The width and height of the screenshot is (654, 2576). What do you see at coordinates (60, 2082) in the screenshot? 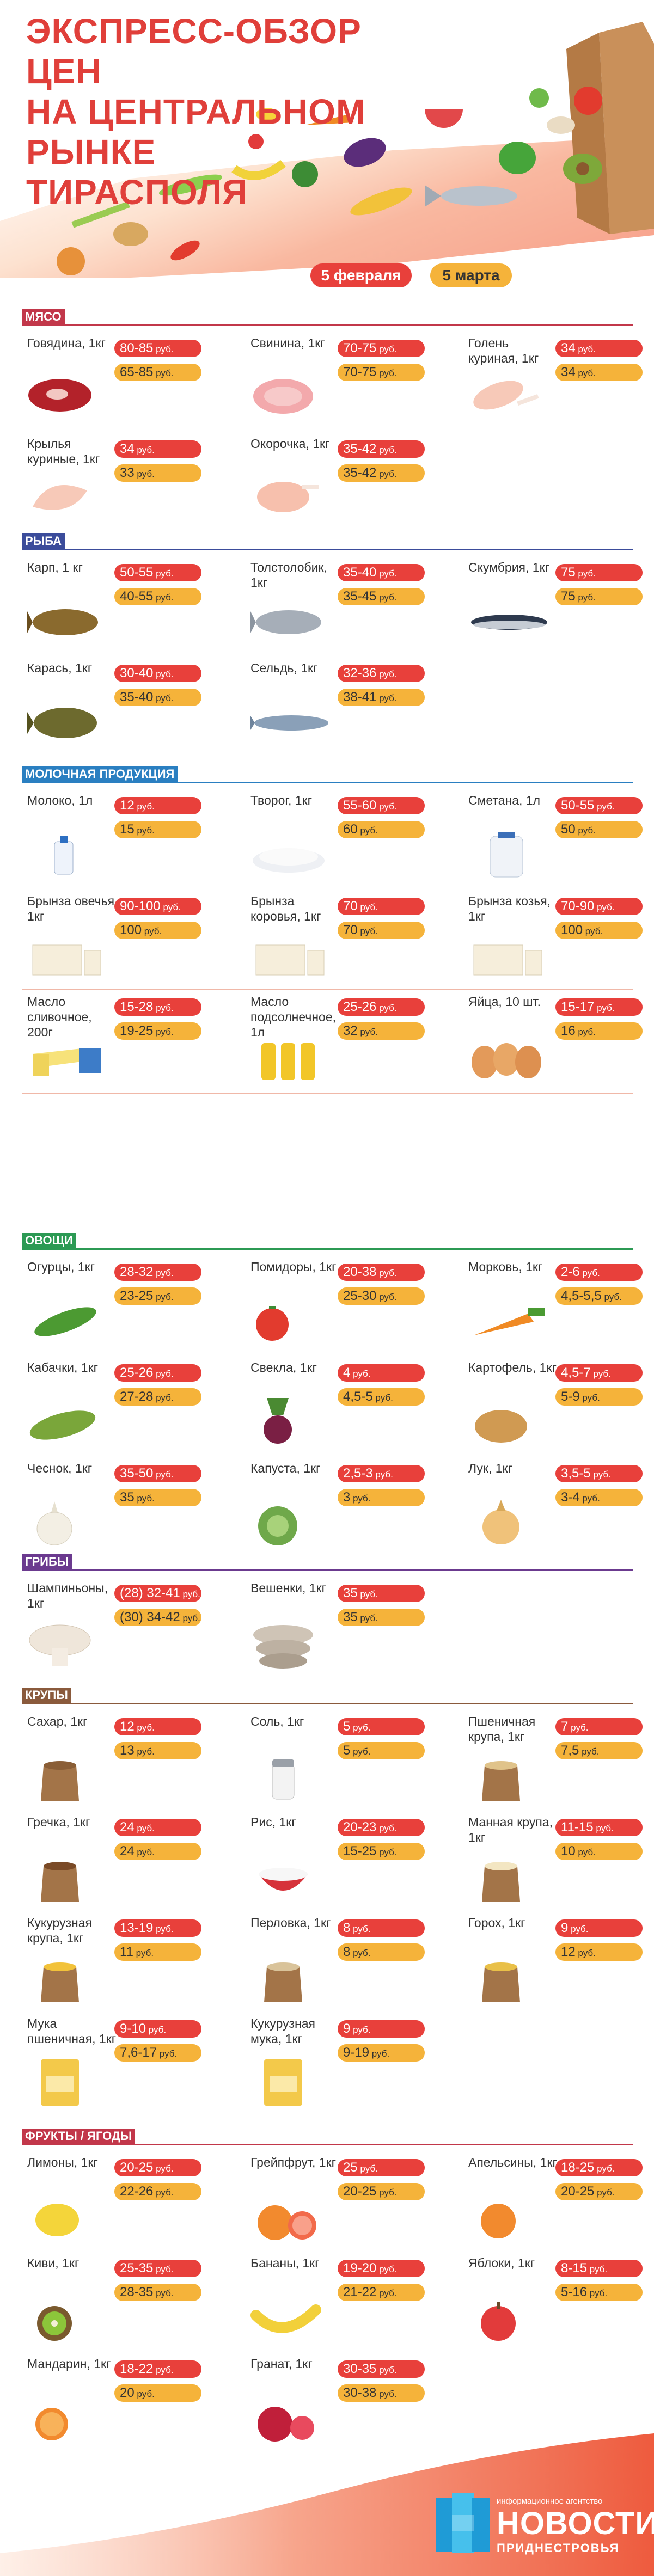
I see `wheat-flour-icon` at bounding box center [60, 2082].